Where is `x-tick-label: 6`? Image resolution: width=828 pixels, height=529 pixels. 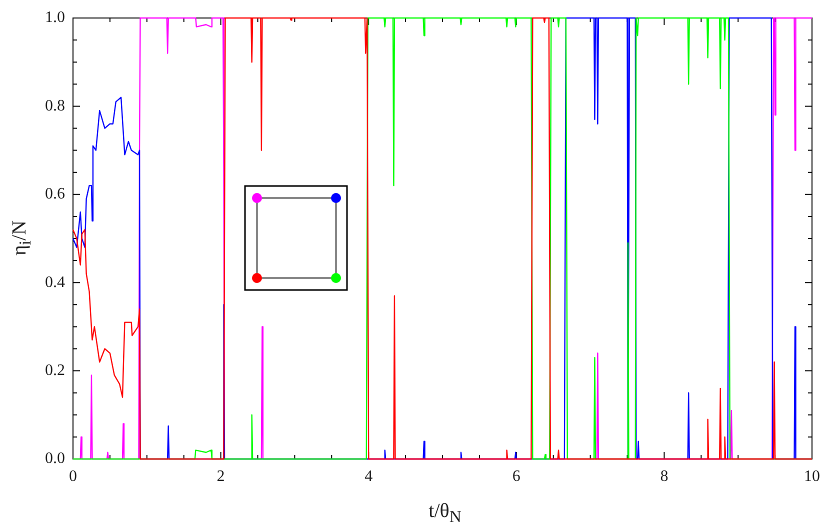 x-tick-label: 6 is located at coordinates (516, 476).